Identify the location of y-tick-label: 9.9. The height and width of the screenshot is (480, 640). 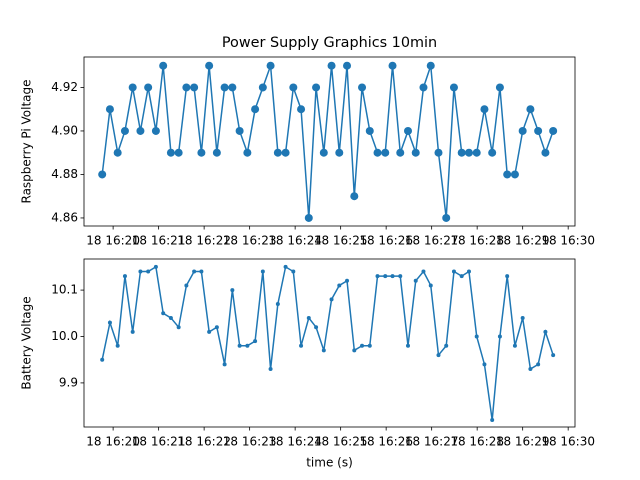
(68, 382).